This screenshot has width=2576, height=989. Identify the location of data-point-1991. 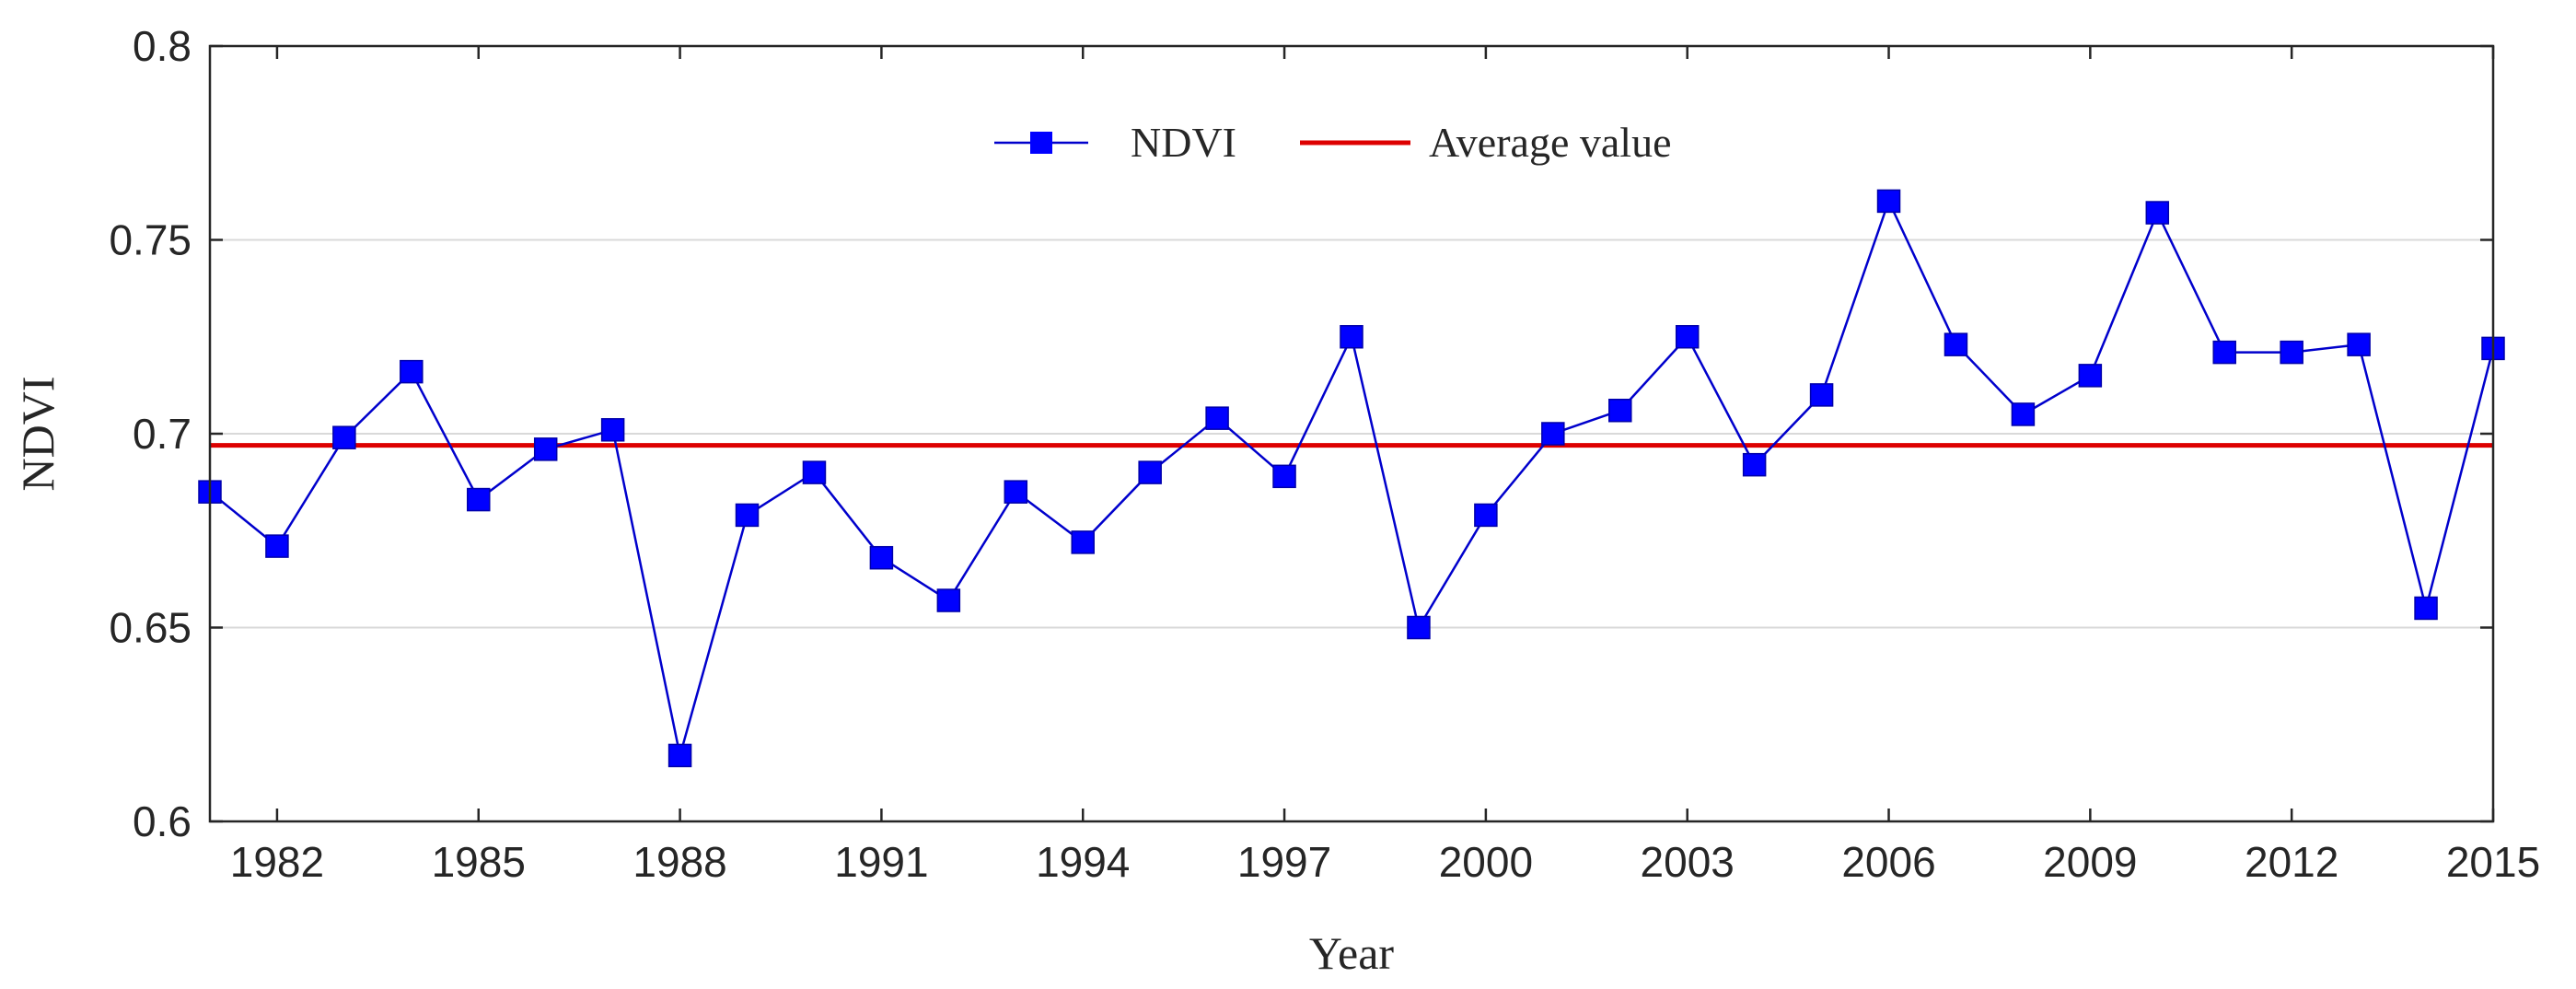
(881, 557).